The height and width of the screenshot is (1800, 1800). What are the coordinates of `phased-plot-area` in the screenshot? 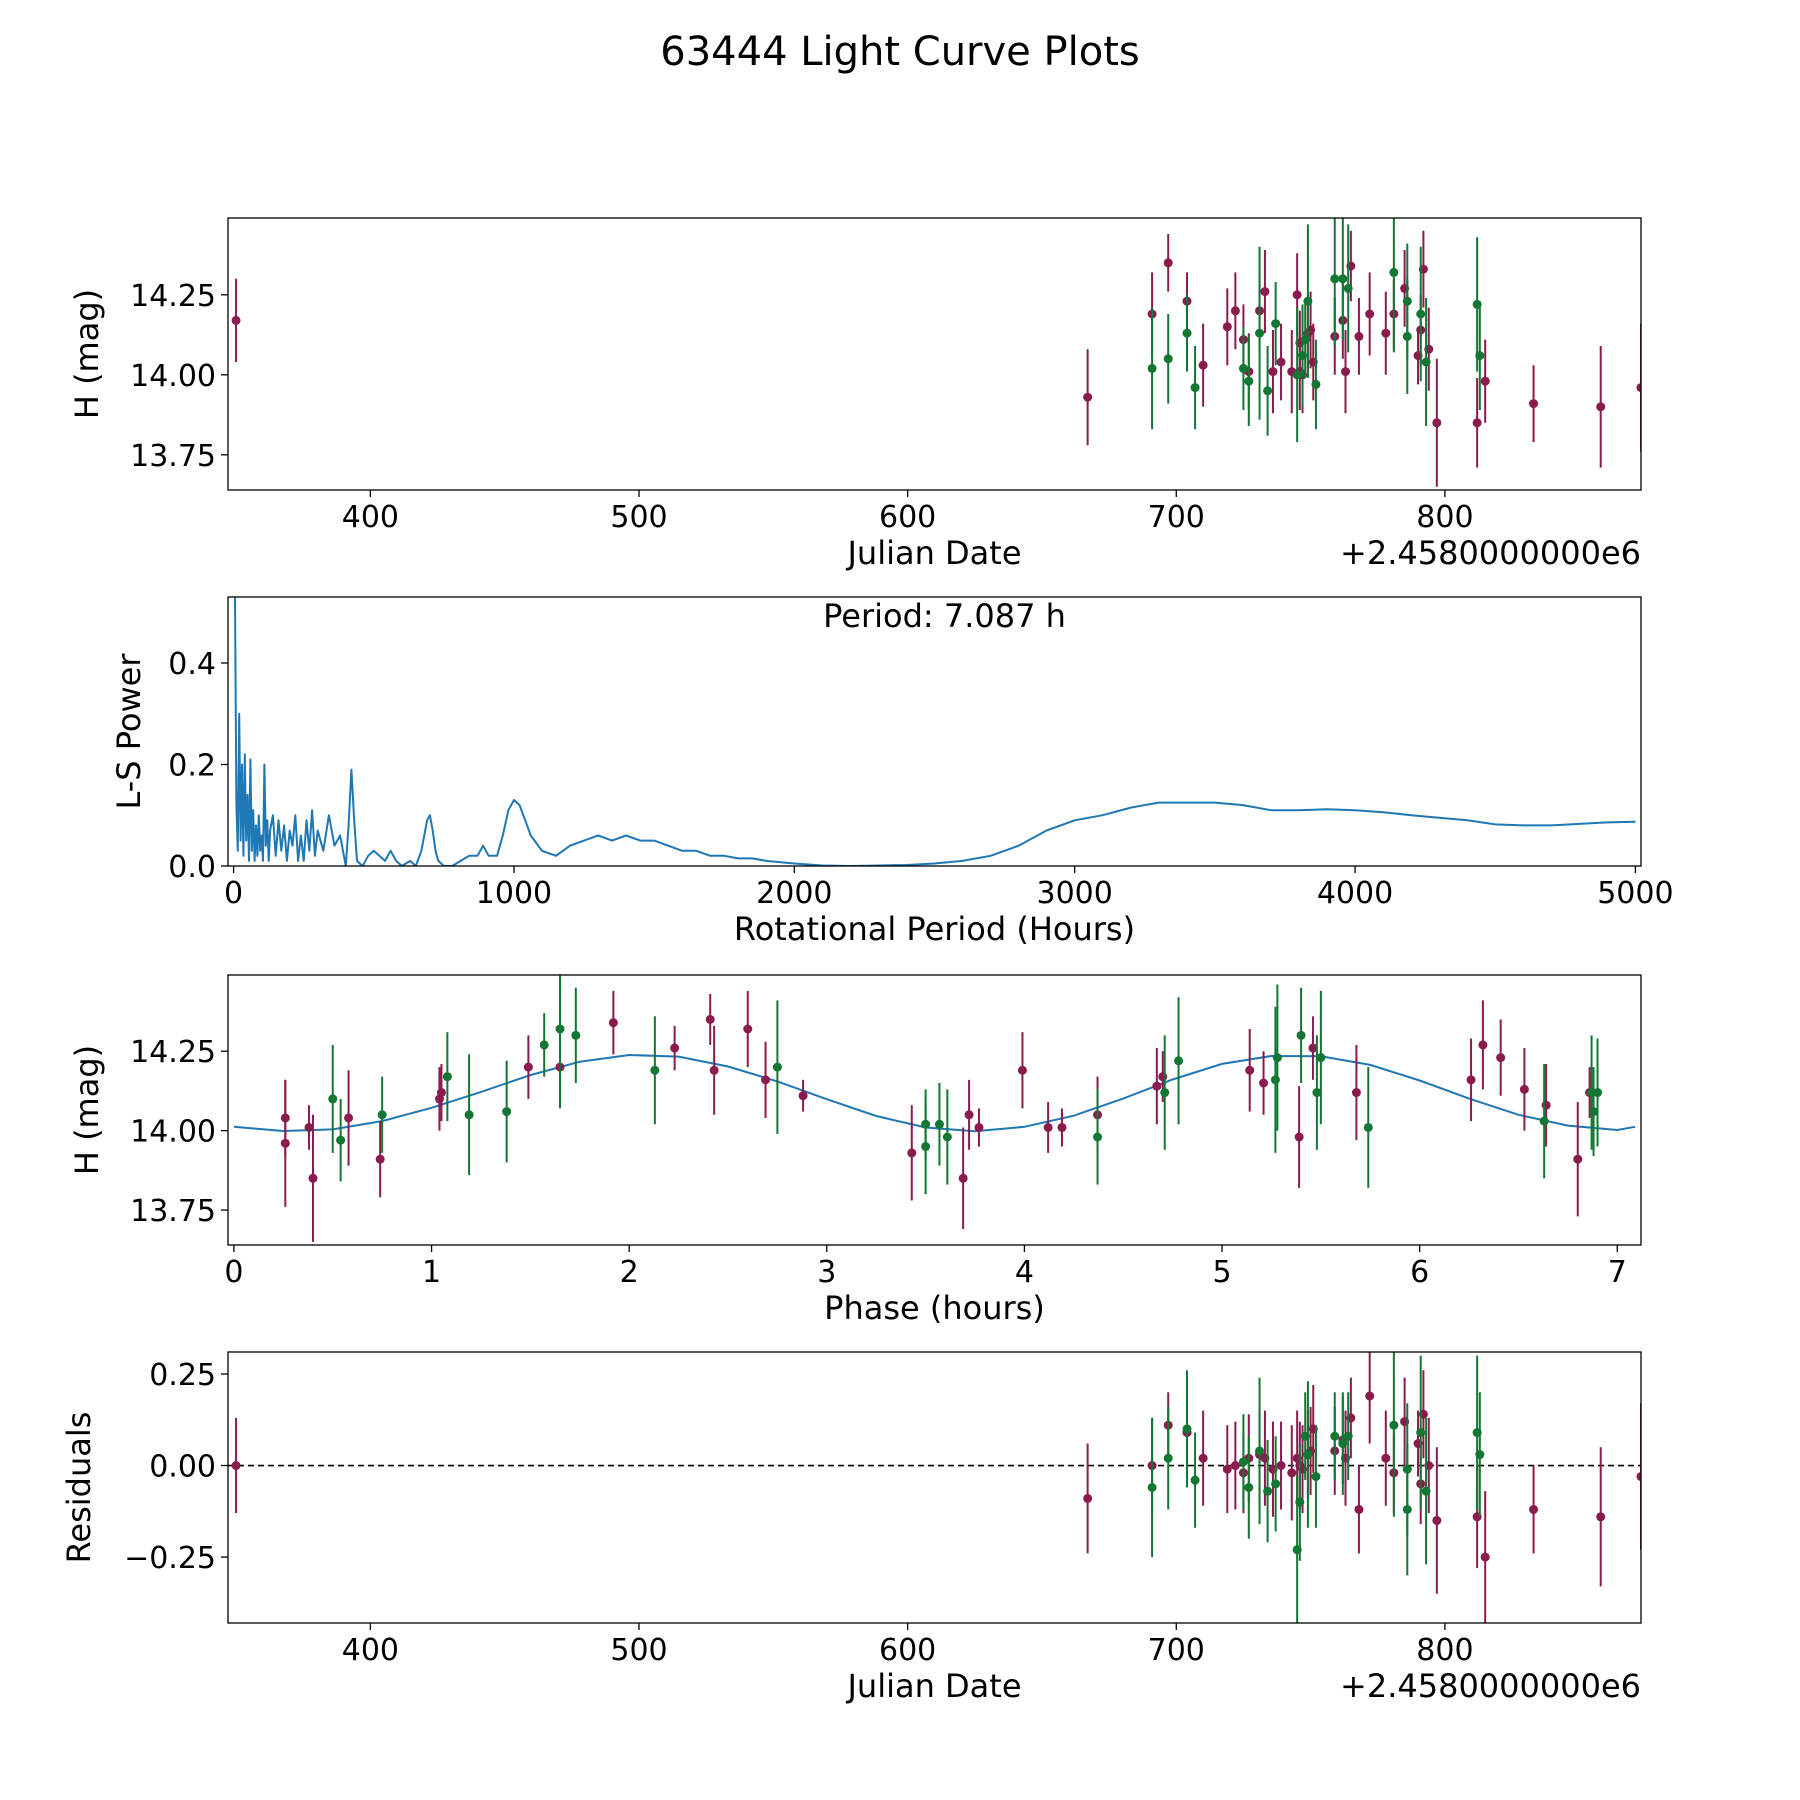 It's located at (934, 1108).